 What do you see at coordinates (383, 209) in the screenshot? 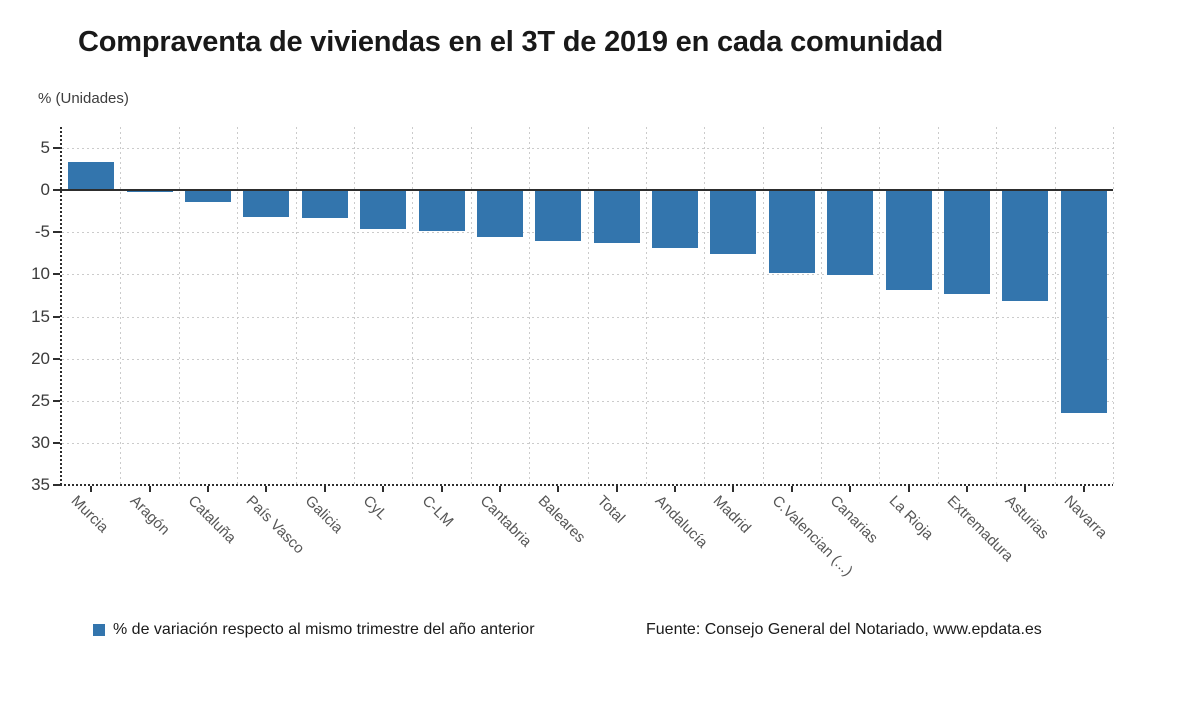
I see `bar-cyl` at bounding box center [383, 209].